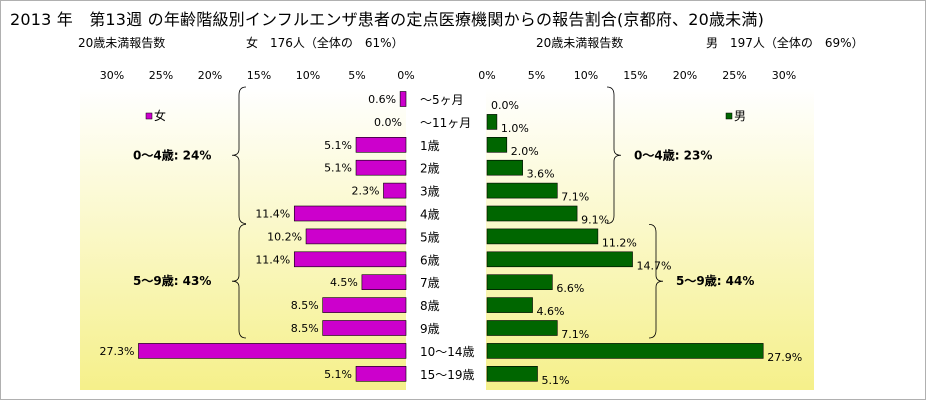 This screenshot has width=926, height=400. Describe the element at coordinates (259, 75) in the screenshot. I see `female-axis-tick: 15%` at that location.